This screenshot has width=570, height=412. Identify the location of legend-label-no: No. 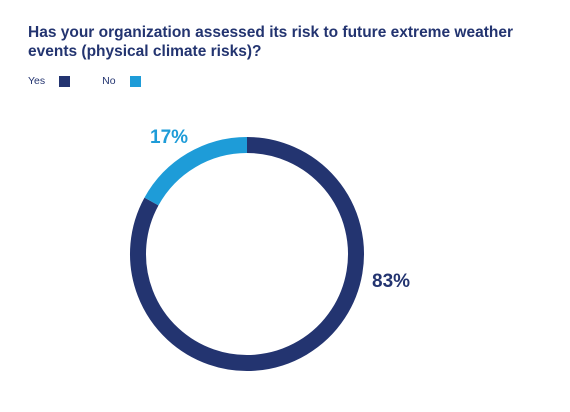
(109, 81).